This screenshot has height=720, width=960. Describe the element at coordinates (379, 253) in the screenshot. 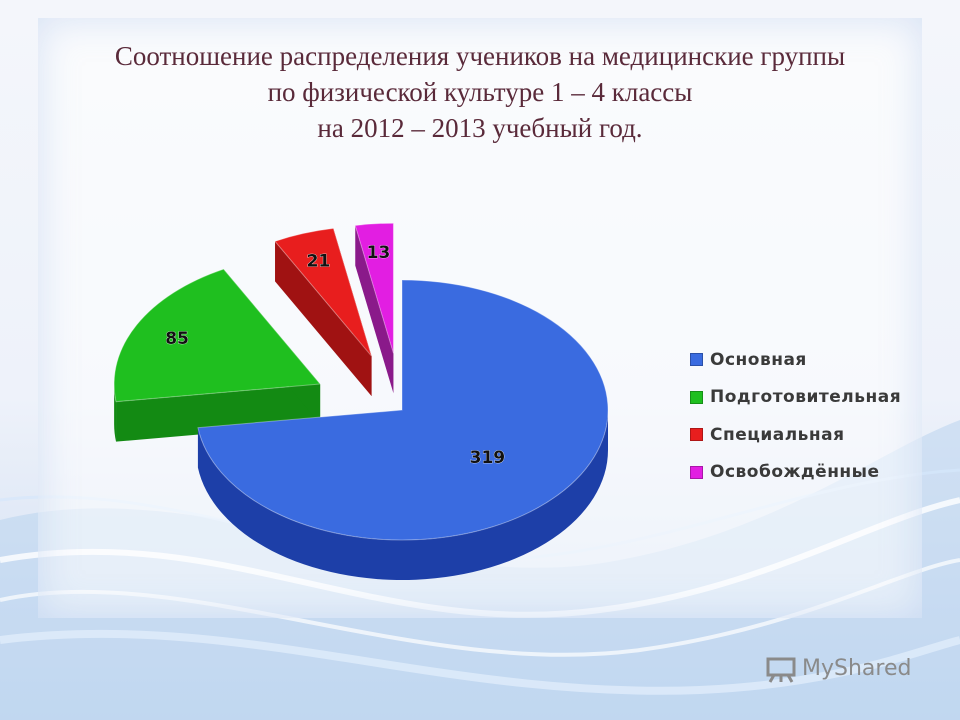

I see `data-label-3: 13` at that location.